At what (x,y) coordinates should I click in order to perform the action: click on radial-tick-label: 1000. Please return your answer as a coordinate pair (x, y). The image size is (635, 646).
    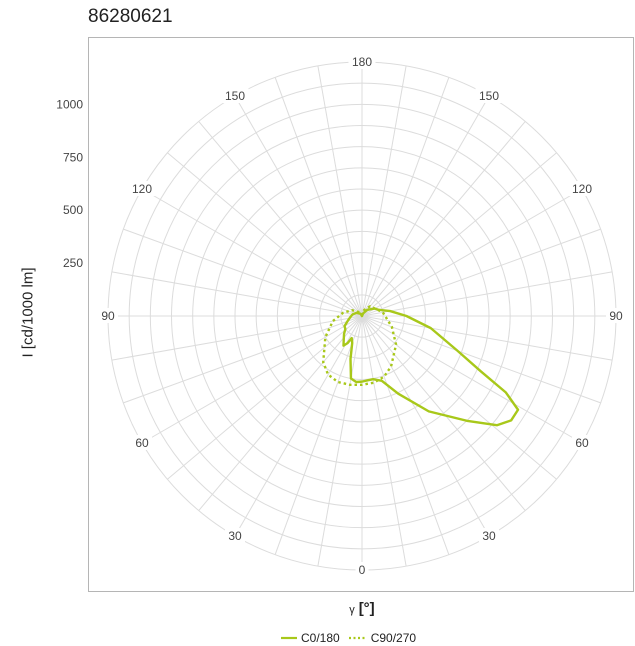
    Looking at the image, I should click on (69, 104).